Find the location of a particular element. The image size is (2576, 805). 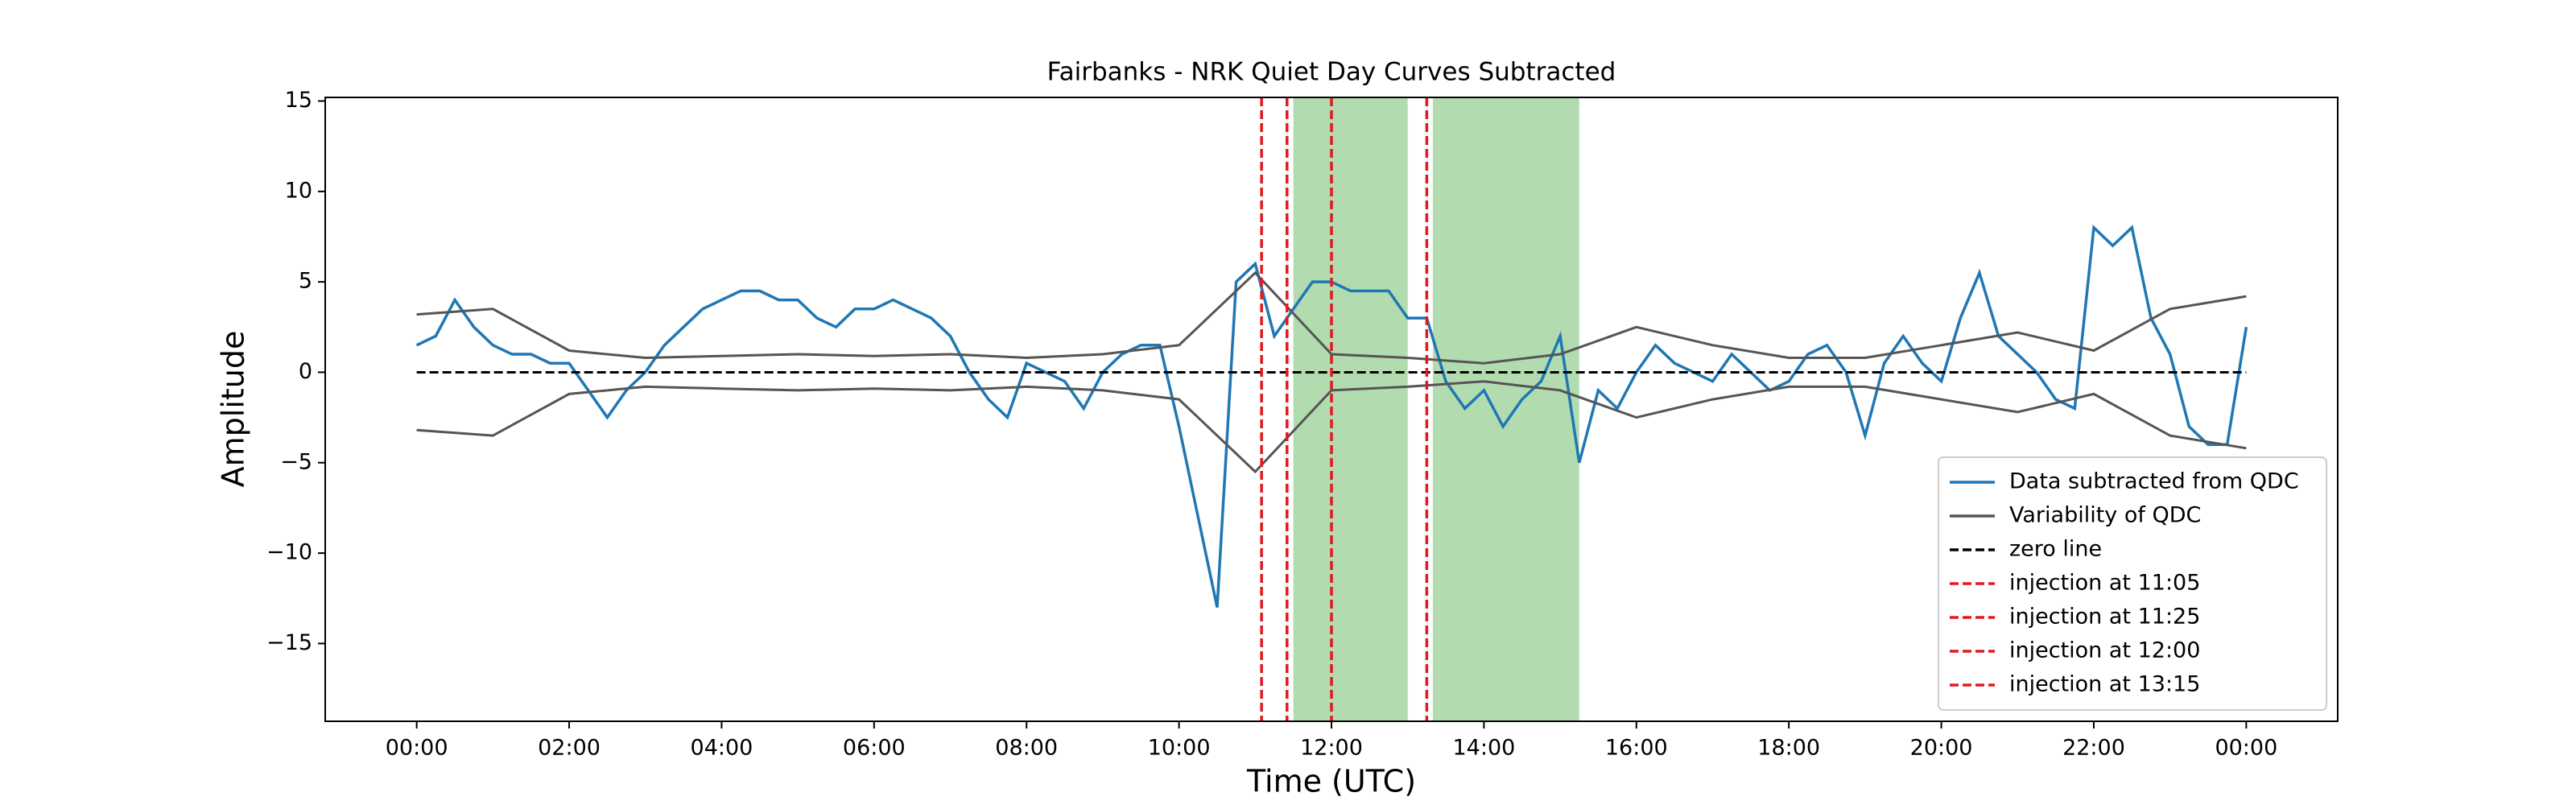

x-tick-label: 12:00 is located at coordinates (1331, 748).